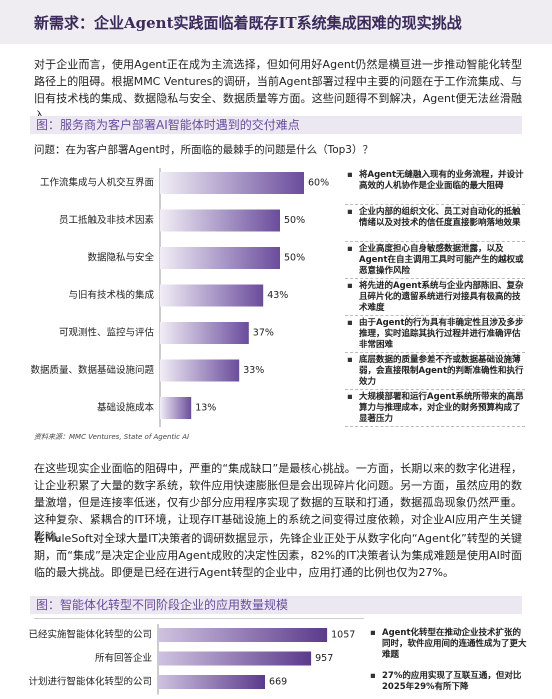 The image size is (552, 699). I want to click on category-label: 工作流集成与人机交互界面, so click(97, 183).